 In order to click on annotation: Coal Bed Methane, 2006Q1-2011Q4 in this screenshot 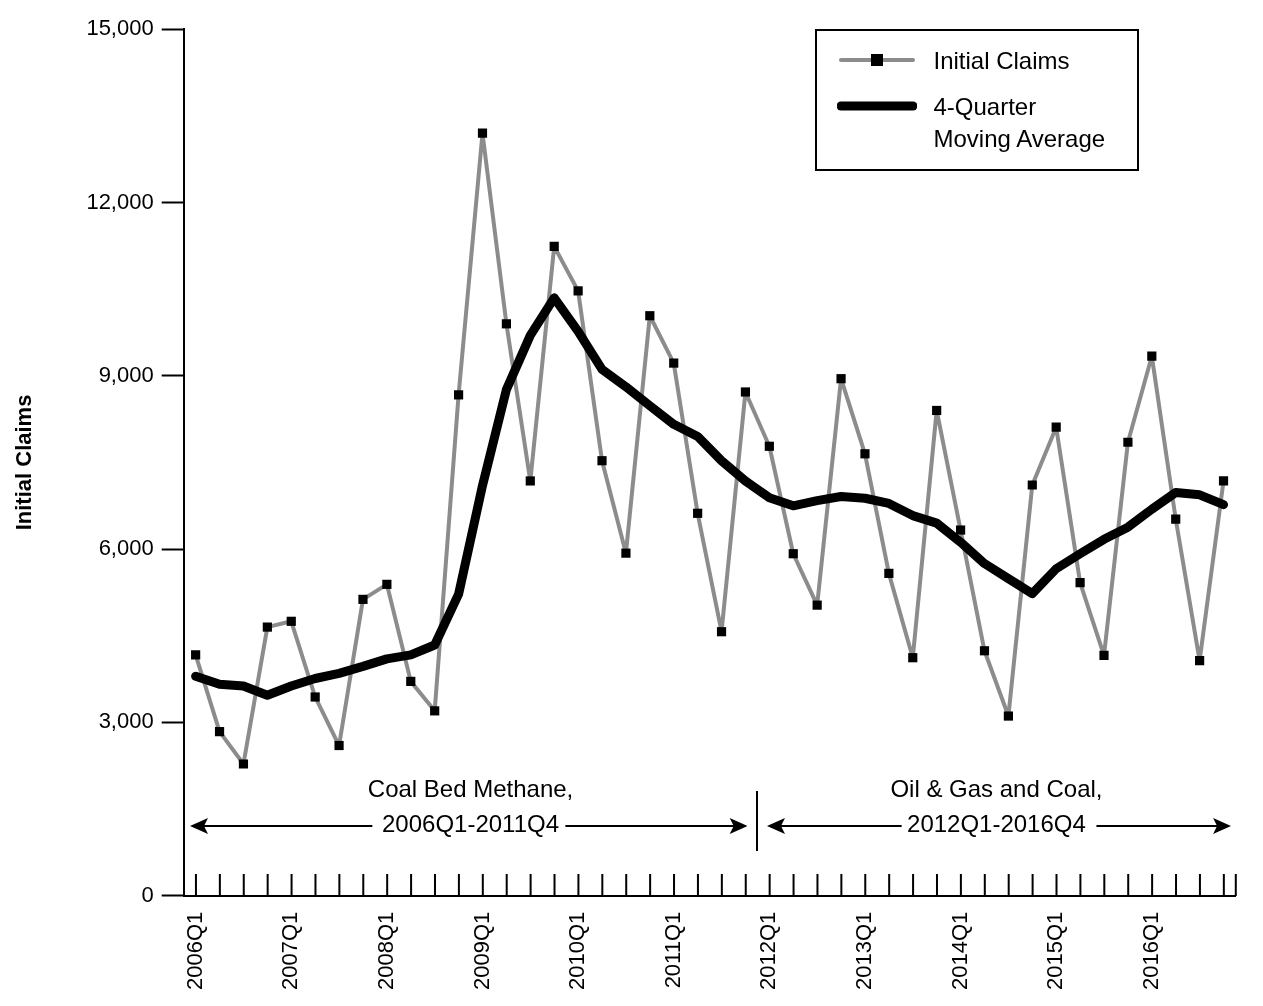, I will do `click(470, 806)`.